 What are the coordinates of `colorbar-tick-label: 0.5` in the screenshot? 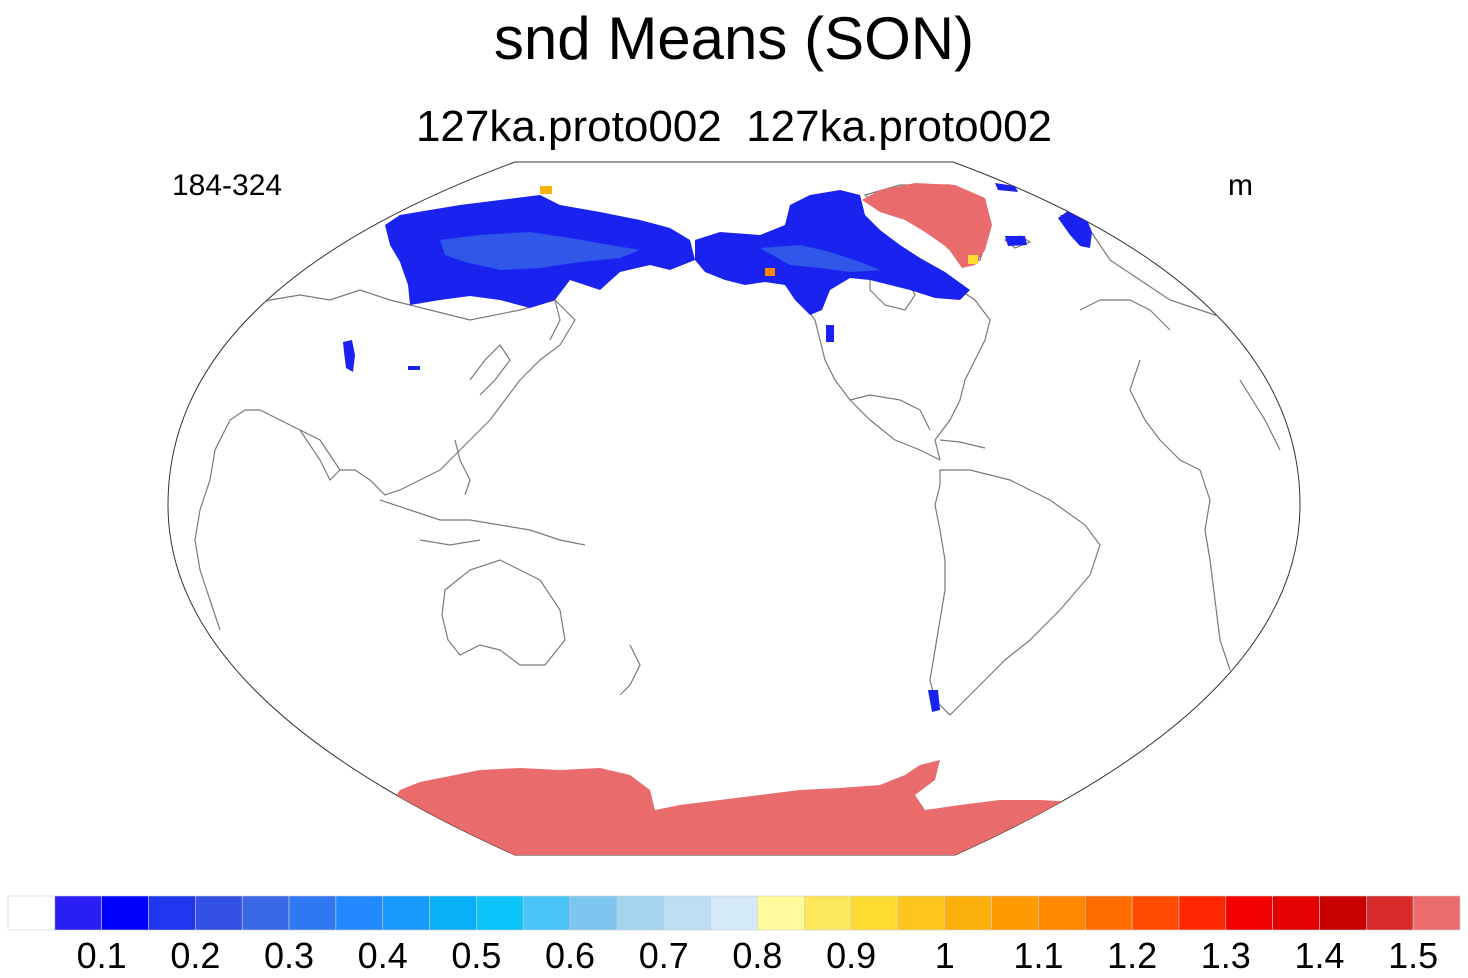 It's located at (476, 955).